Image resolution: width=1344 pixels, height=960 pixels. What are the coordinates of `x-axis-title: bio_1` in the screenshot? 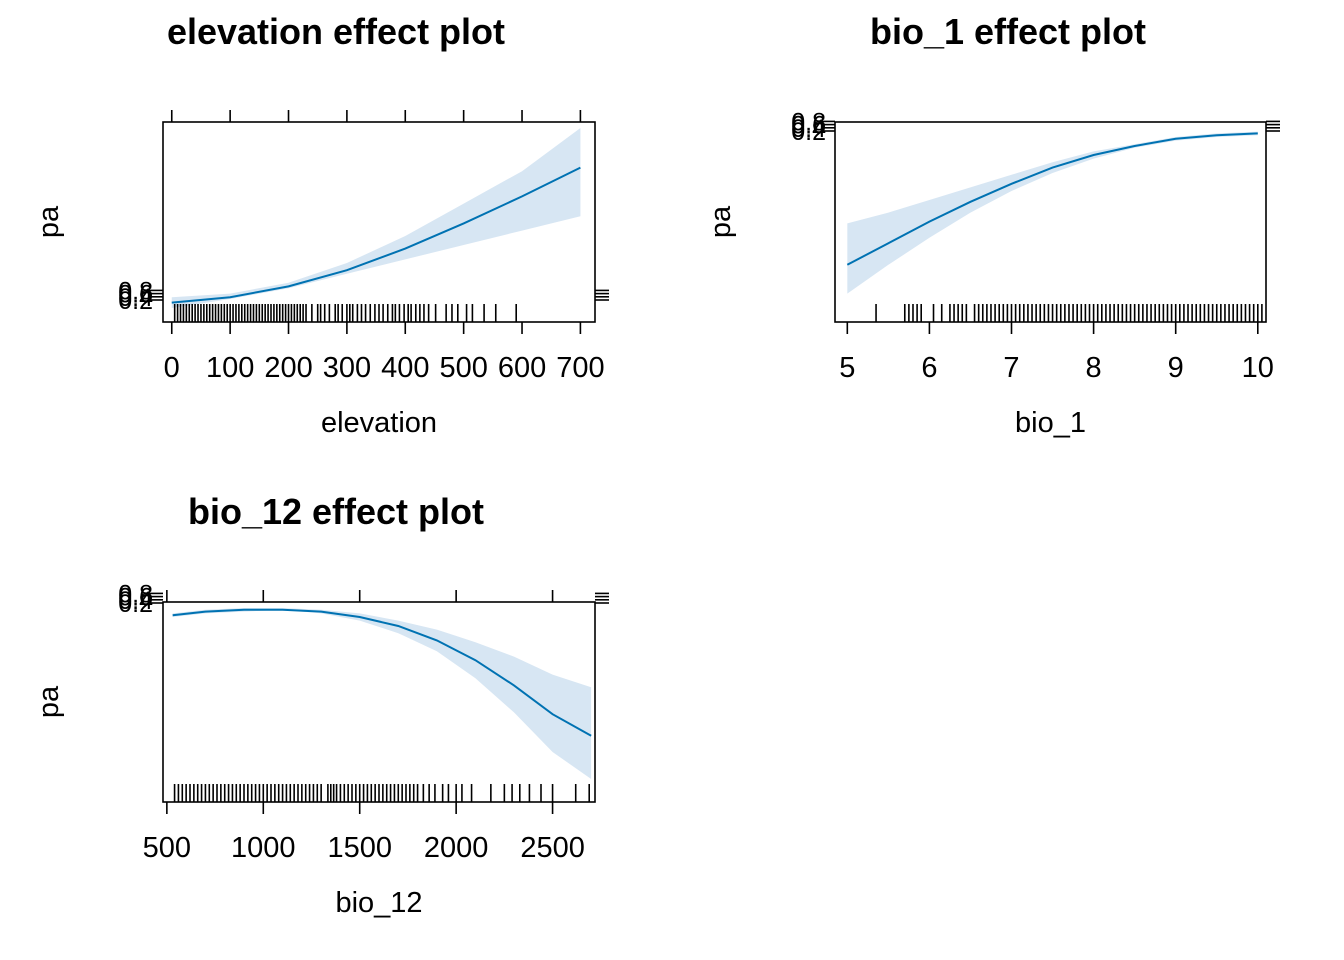 It's located at (1050, 423).